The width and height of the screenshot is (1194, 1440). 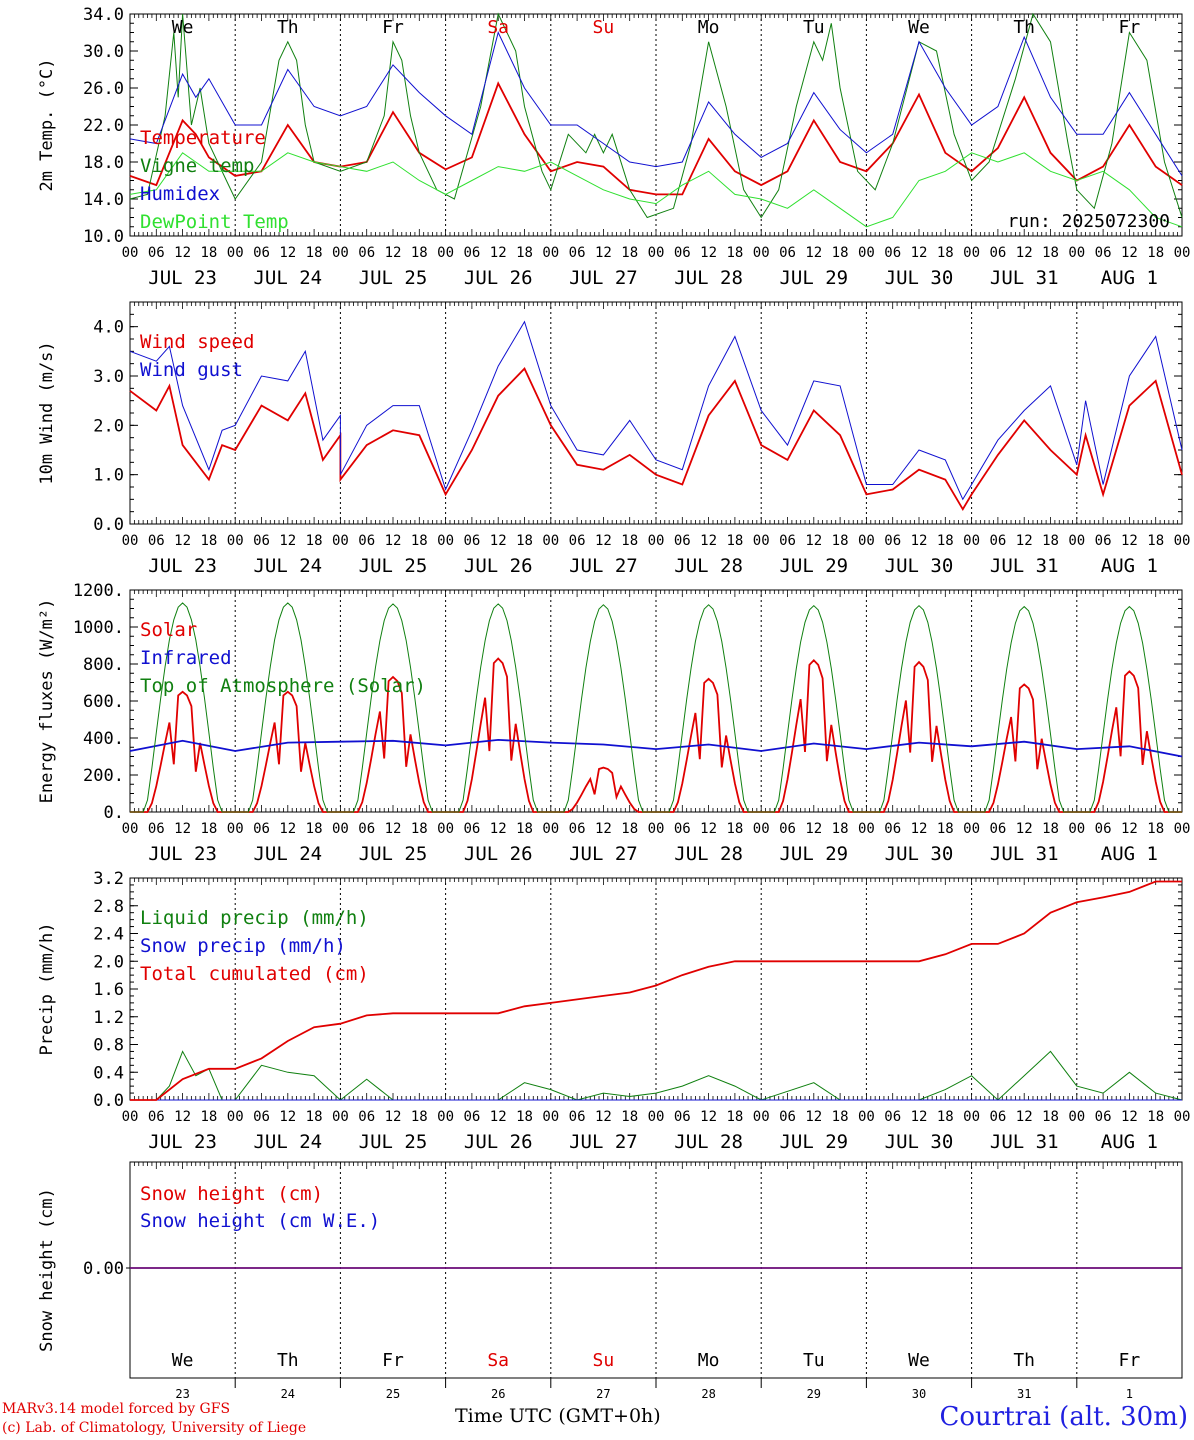 What do you see at coordinates (393, 278) in the screenshot?
I see `date-label: JUL 25` at bounding box center [393, 278].